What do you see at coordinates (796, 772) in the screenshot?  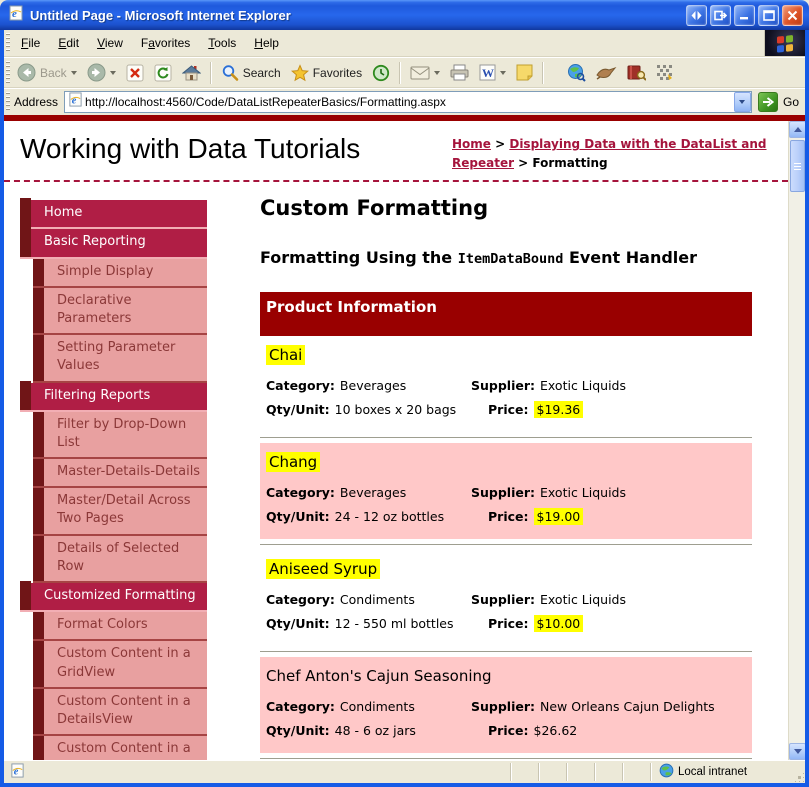 I see `resize-grip` at bounding box center [796, 772].